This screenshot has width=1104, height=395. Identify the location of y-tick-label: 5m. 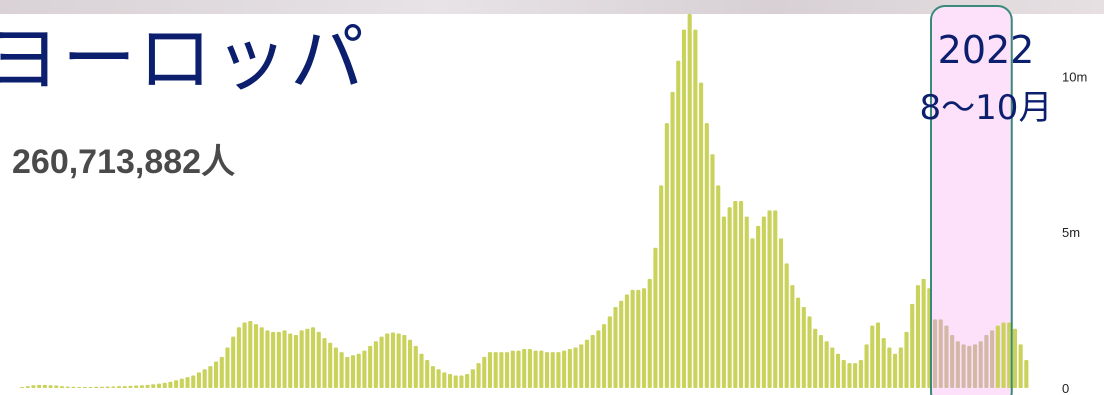
(1071, 232).